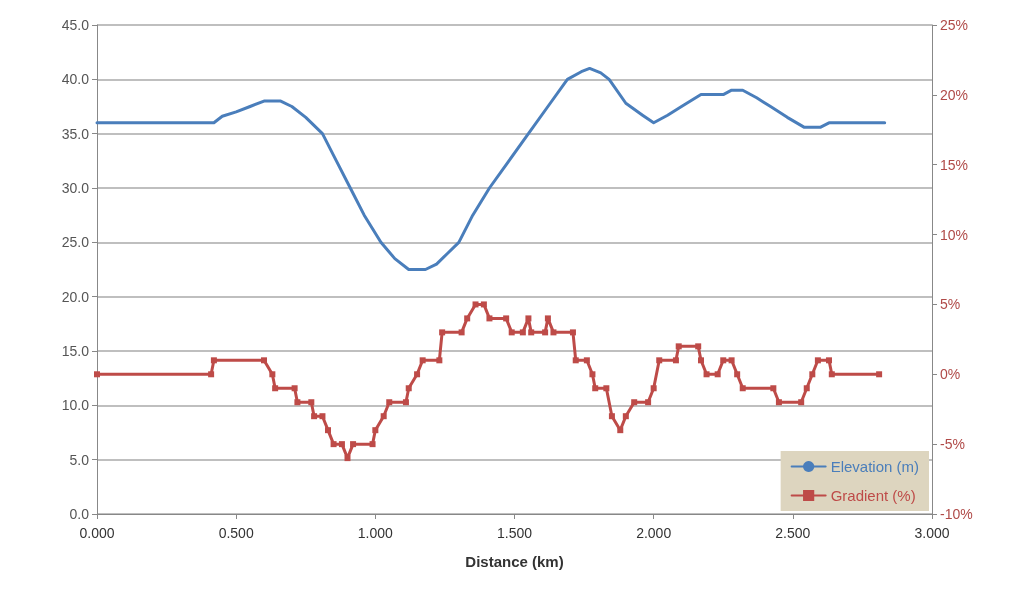 This screenshot has height=599, width=1017. What do you see at coordinates (514, 561) in the screenshot?
I see `x-axis-title: Distance (km)` at bounding box center [514, 561].